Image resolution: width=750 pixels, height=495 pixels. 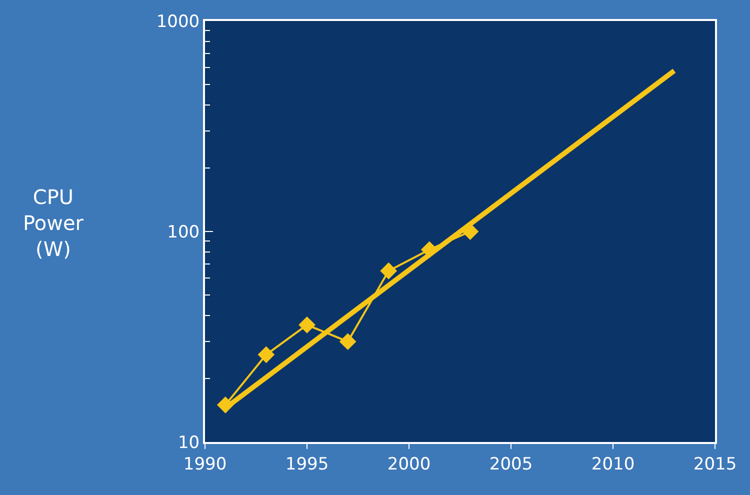 What do you see at coordinates (178, 22) in the screenshot?
I see `y-tick-label: 1000` at bounding box center [178, 22].